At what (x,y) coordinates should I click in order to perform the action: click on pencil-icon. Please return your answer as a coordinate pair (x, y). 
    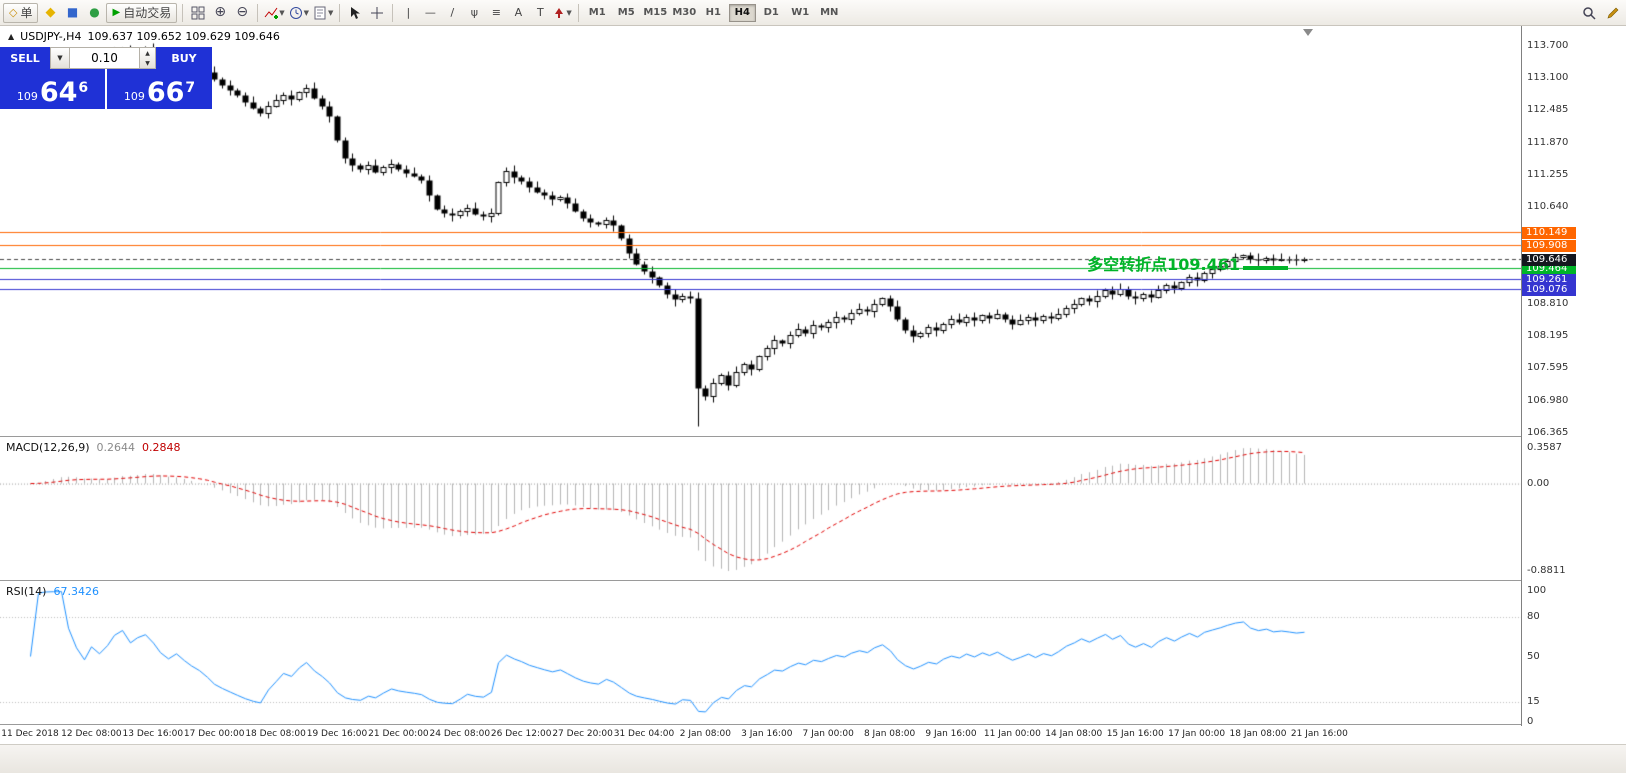
    Looking at the image, I should click on (1613, 13).